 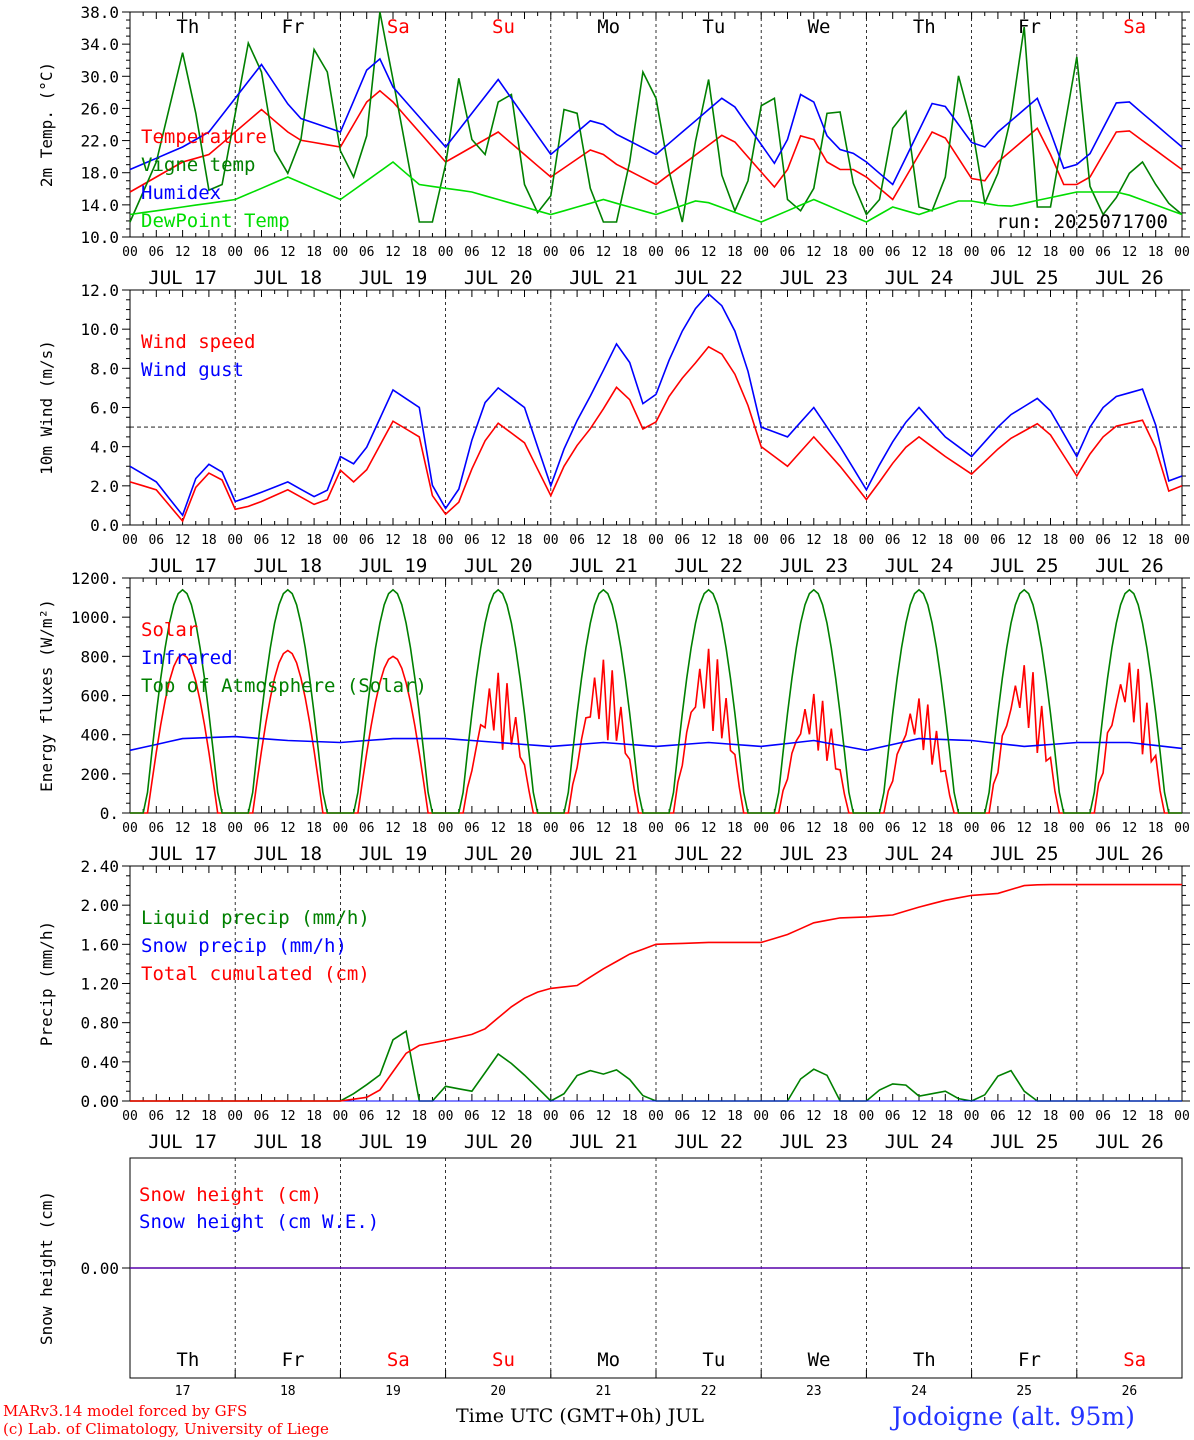 I want to click on date-label: JUL 25, so click(x=1024, y=854).